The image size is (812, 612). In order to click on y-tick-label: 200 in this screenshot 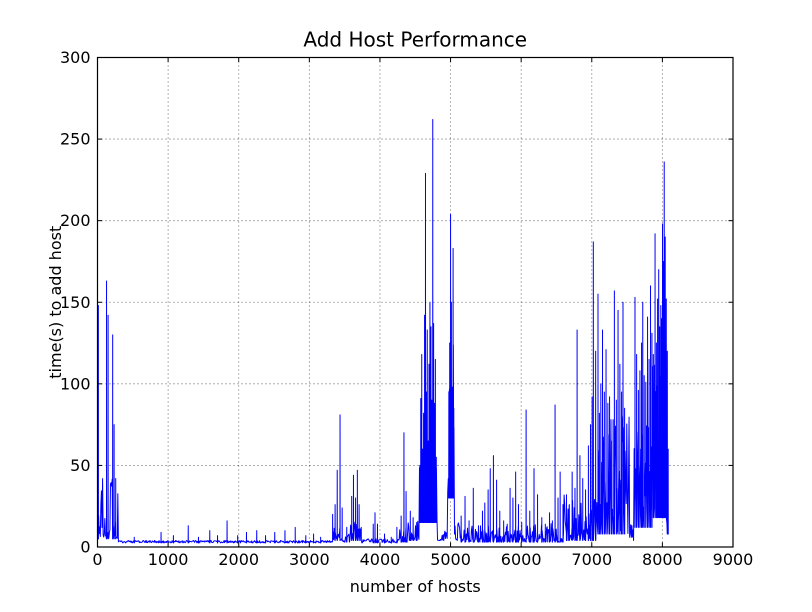, I will do `click(75, 220)`.